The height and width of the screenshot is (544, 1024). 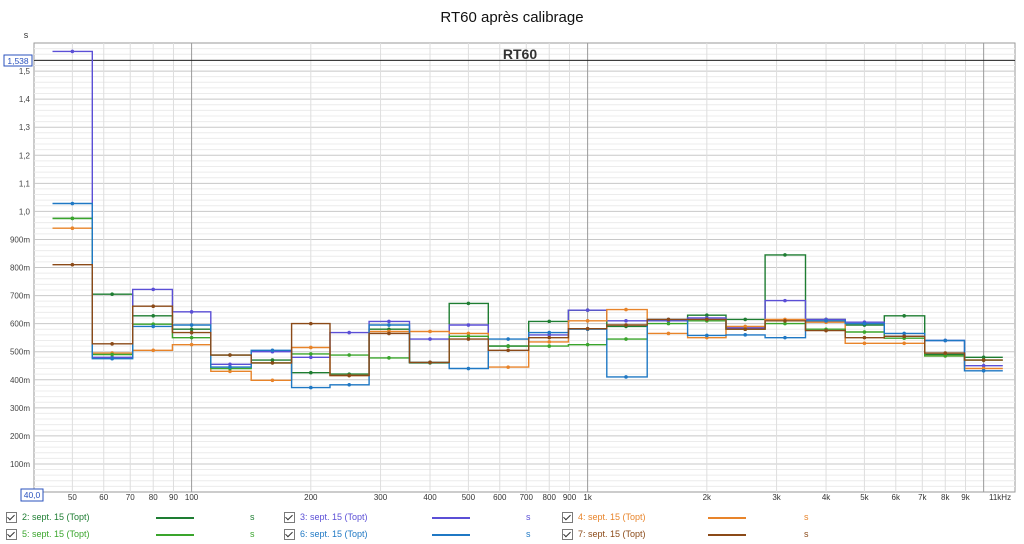 What do you see at coordinates (20, 268) in the screenshot?
I see `y-tick-label: 800m` at bounding box center [20, 268].